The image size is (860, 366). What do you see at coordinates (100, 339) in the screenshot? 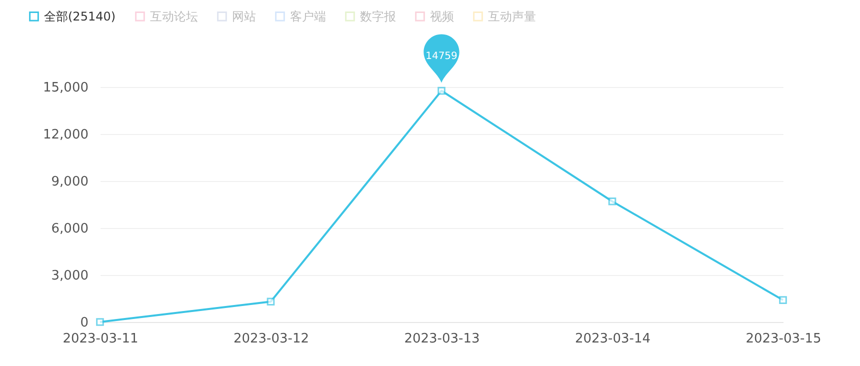
I see `x-tick-label: 2023-03-11` at bounding box center [100, 339].